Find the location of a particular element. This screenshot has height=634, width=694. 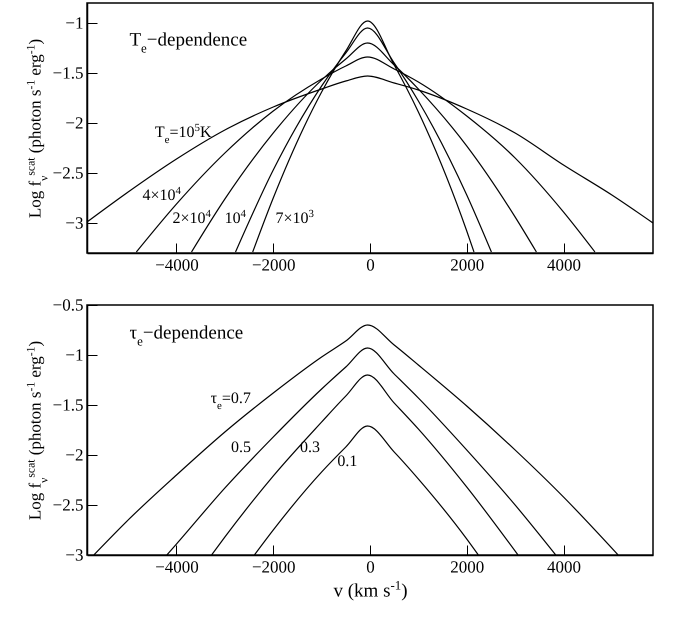

series-label: 7×10$^{3}$ is located at coordinates (295, 217).